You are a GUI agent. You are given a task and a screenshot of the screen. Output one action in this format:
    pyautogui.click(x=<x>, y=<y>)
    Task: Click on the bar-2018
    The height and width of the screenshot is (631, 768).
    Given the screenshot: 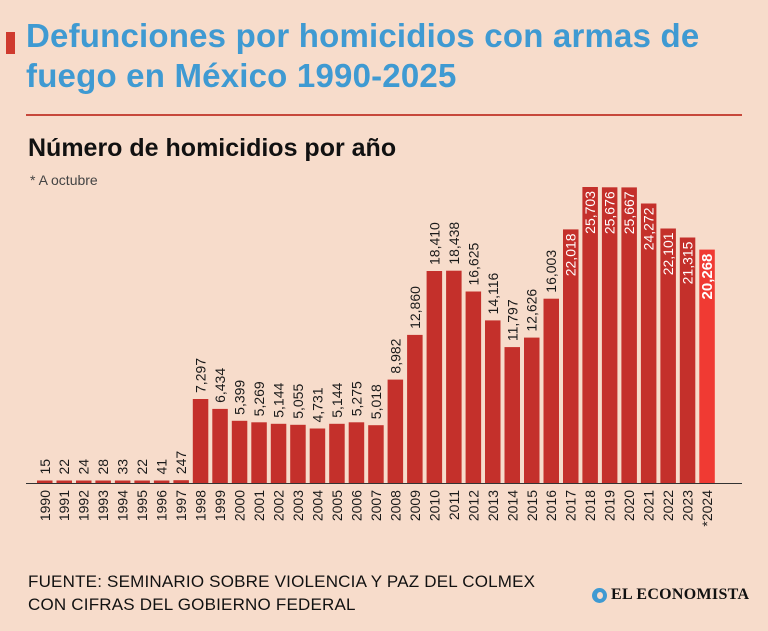 What is the action you would take?
    pyautogui.click(x=590, y=335)
    